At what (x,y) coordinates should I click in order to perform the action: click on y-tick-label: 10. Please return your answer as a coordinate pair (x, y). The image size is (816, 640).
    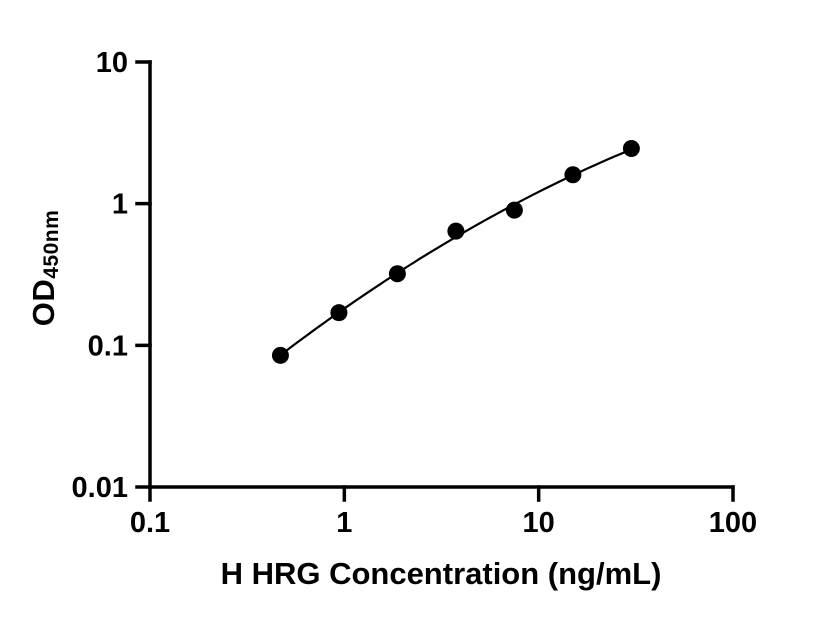
    Looking at the image, I should click on (112, 63).